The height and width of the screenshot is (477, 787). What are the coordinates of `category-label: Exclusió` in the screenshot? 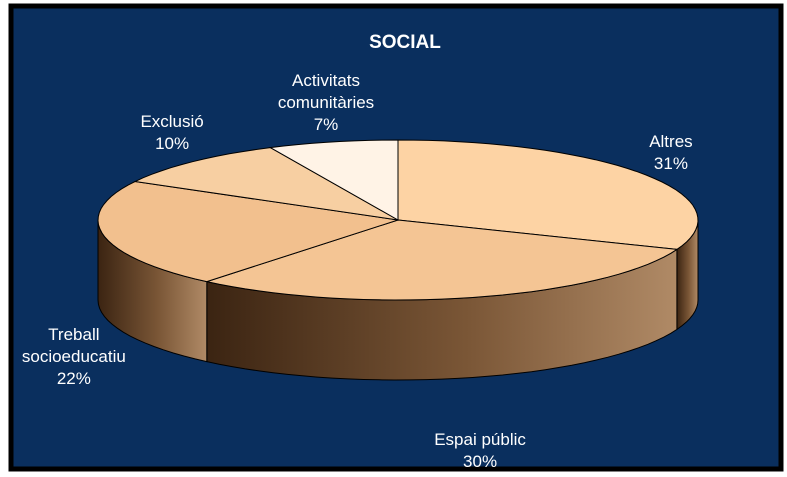 It's located at (172, 121).